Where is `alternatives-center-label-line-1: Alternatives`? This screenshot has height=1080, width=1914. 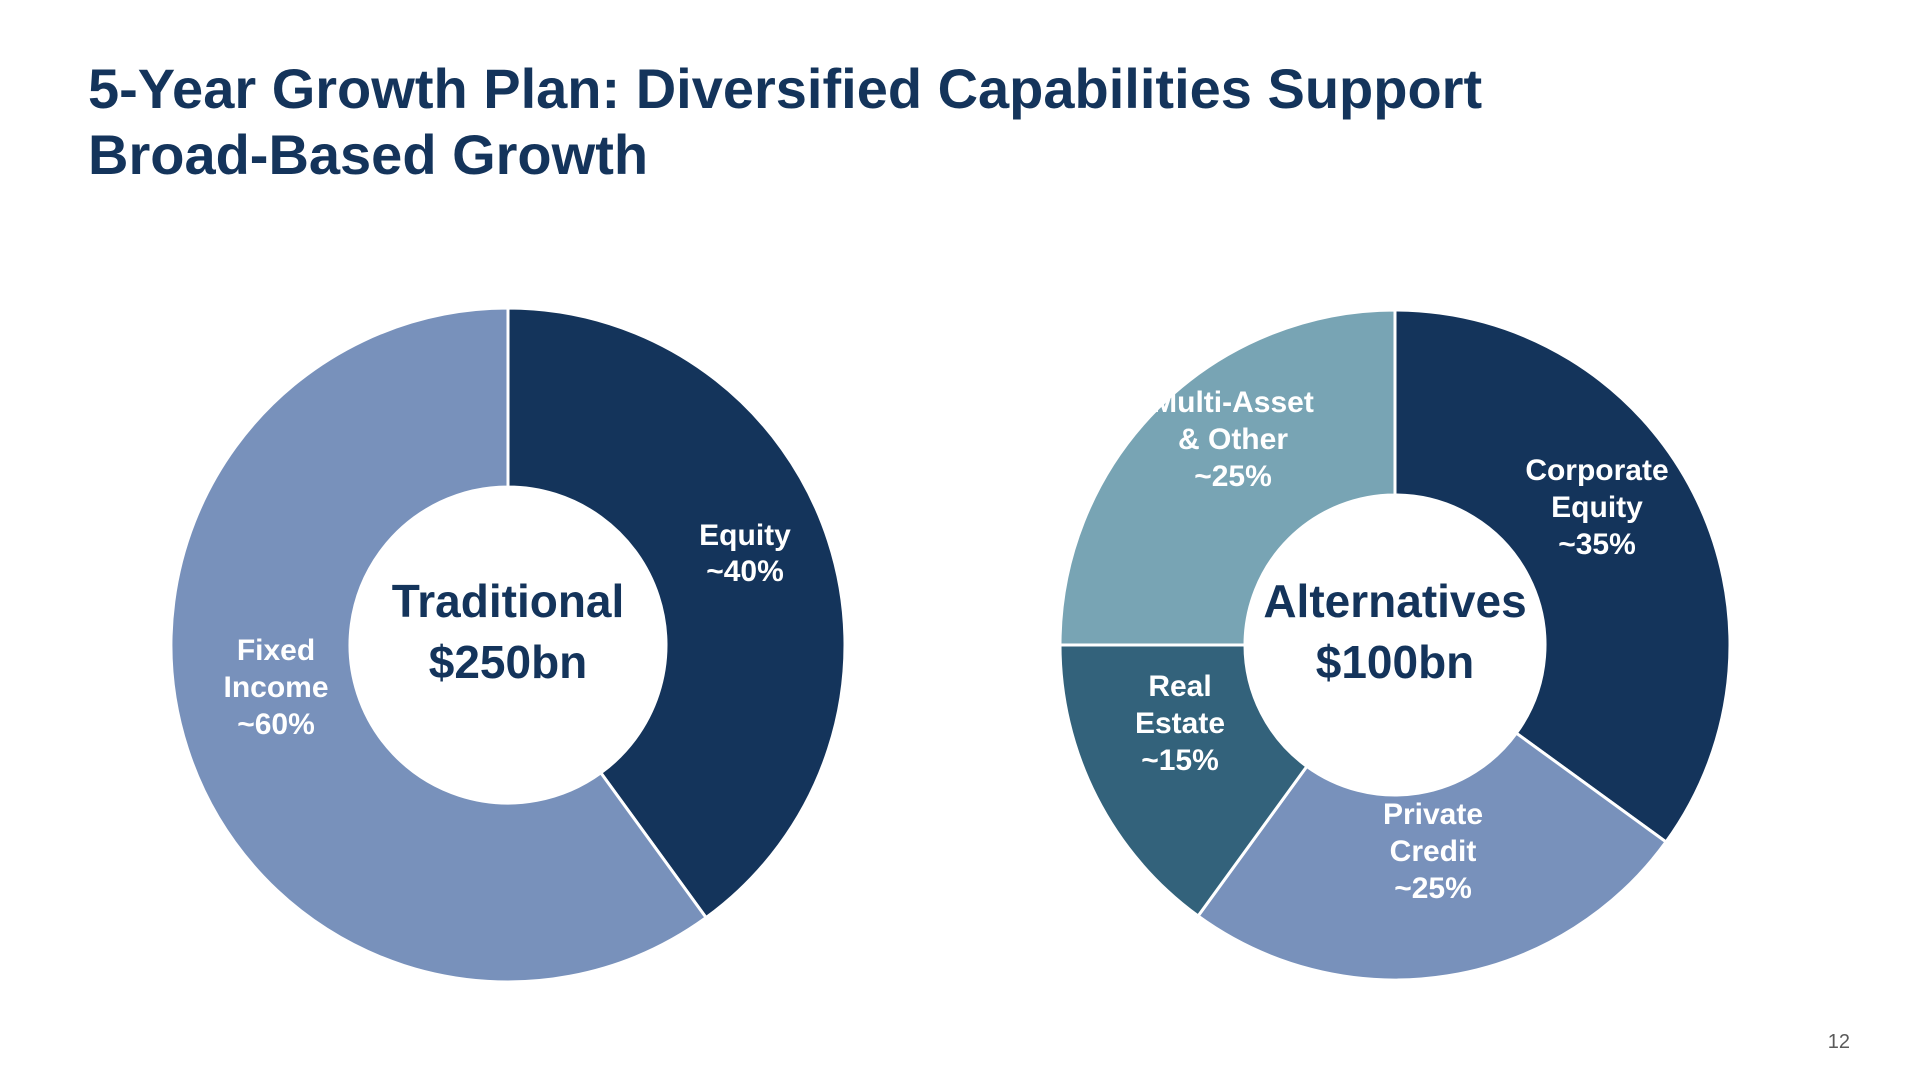
alternatives-center-label-line-1: Alternatives is located at coordinates (1394, 601).